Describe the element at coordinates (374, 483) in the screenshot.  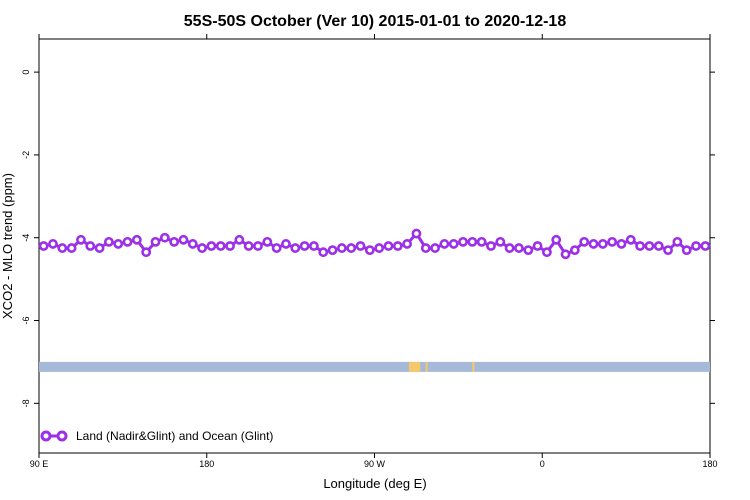
I see `x-axis-label: Longitude (deg E)` at that location.